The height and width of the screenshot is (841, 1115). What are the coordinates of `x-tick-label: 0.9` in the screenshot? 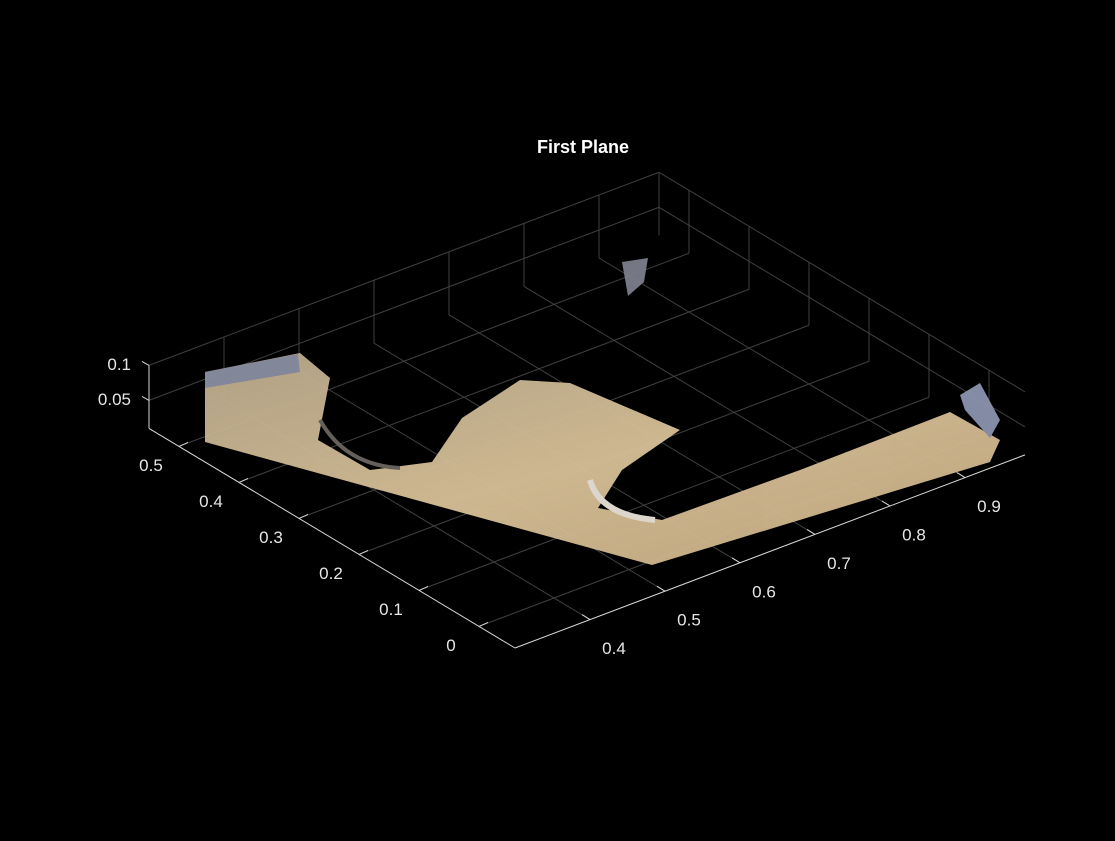 It's located at (989, 506).